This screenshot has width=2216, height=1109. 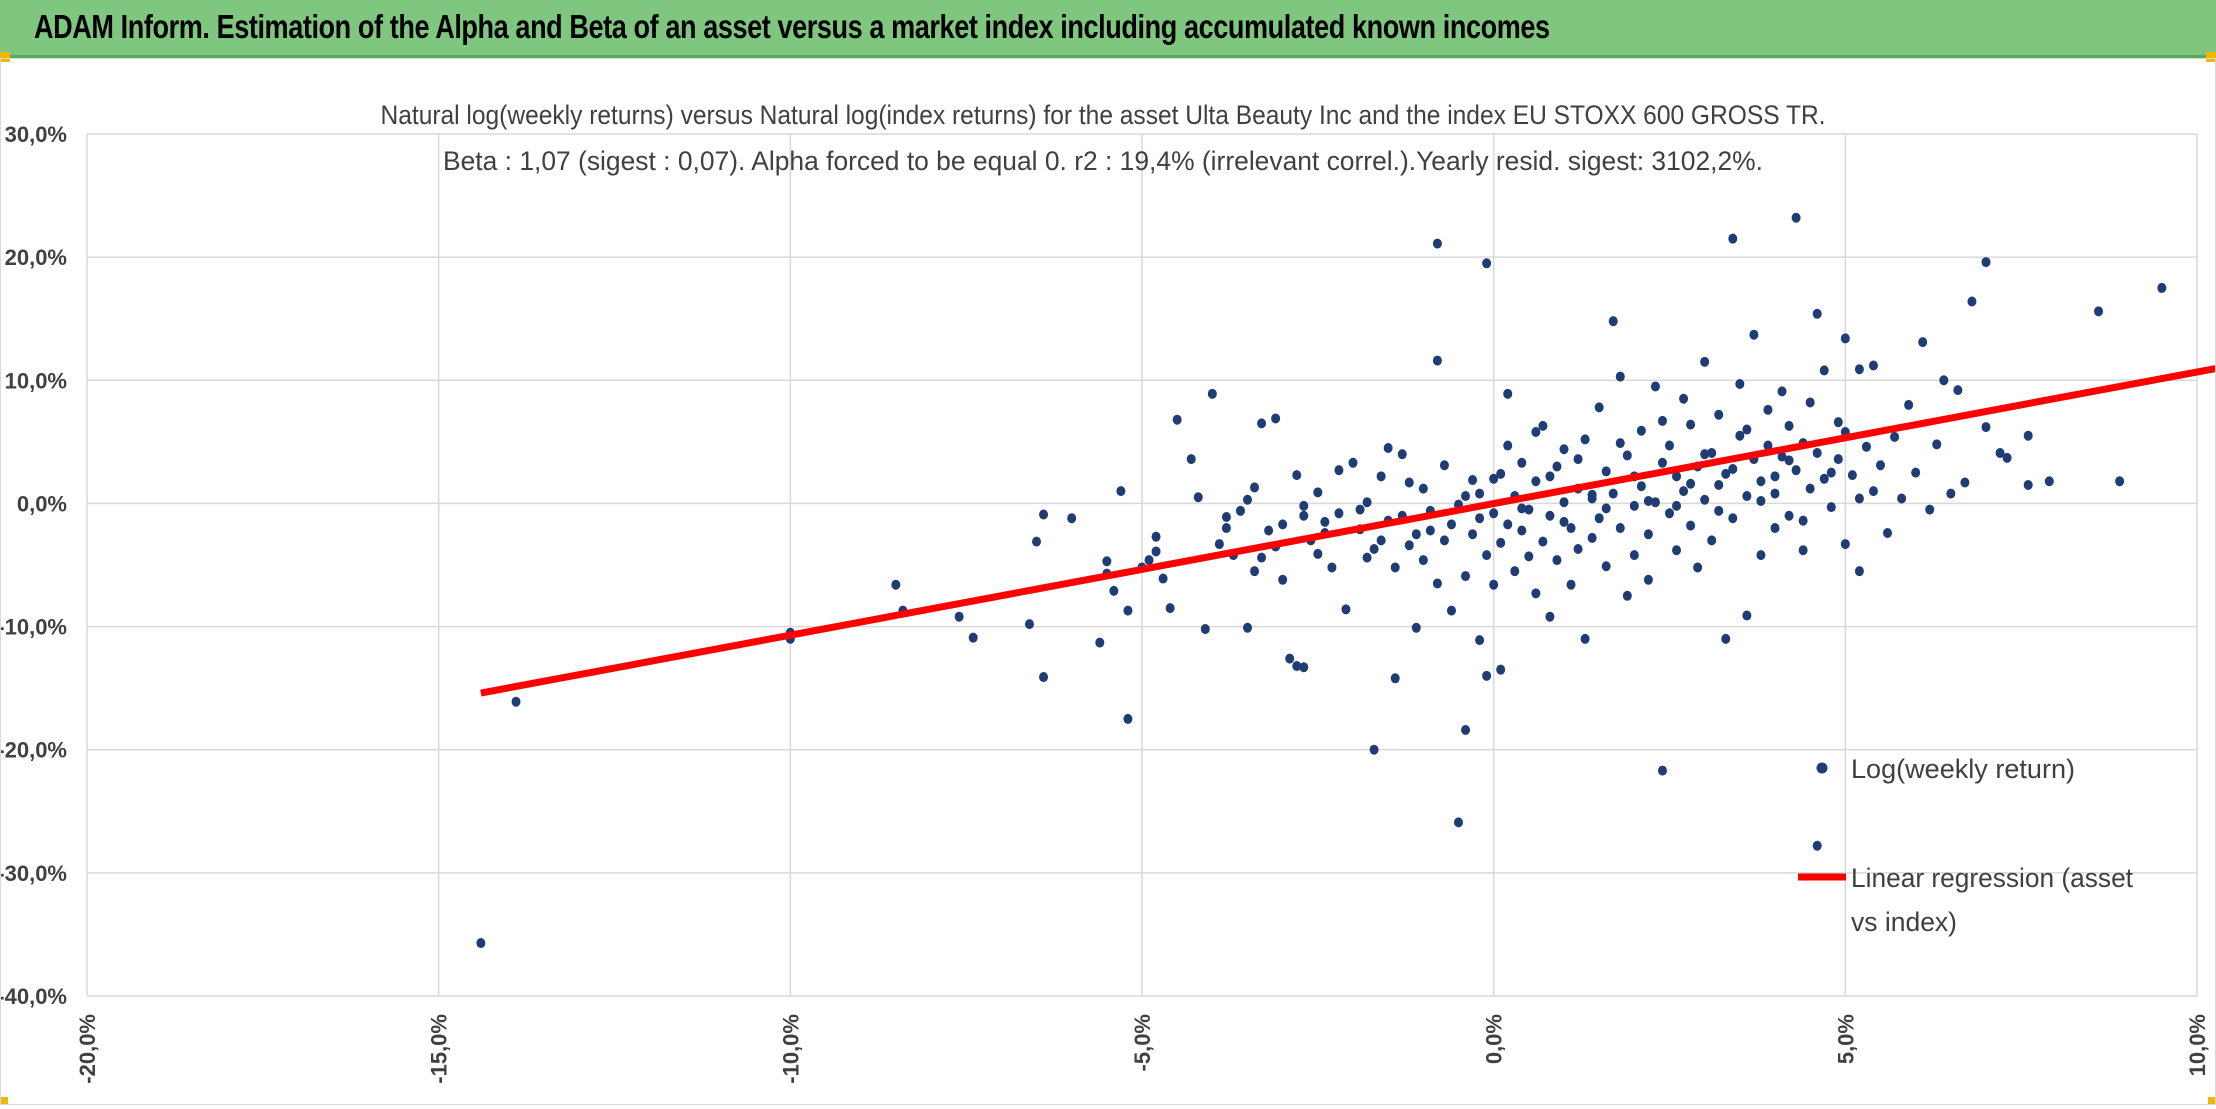 I want to click on x-tick-label: -15,0%, so click(x=439, y=1049).